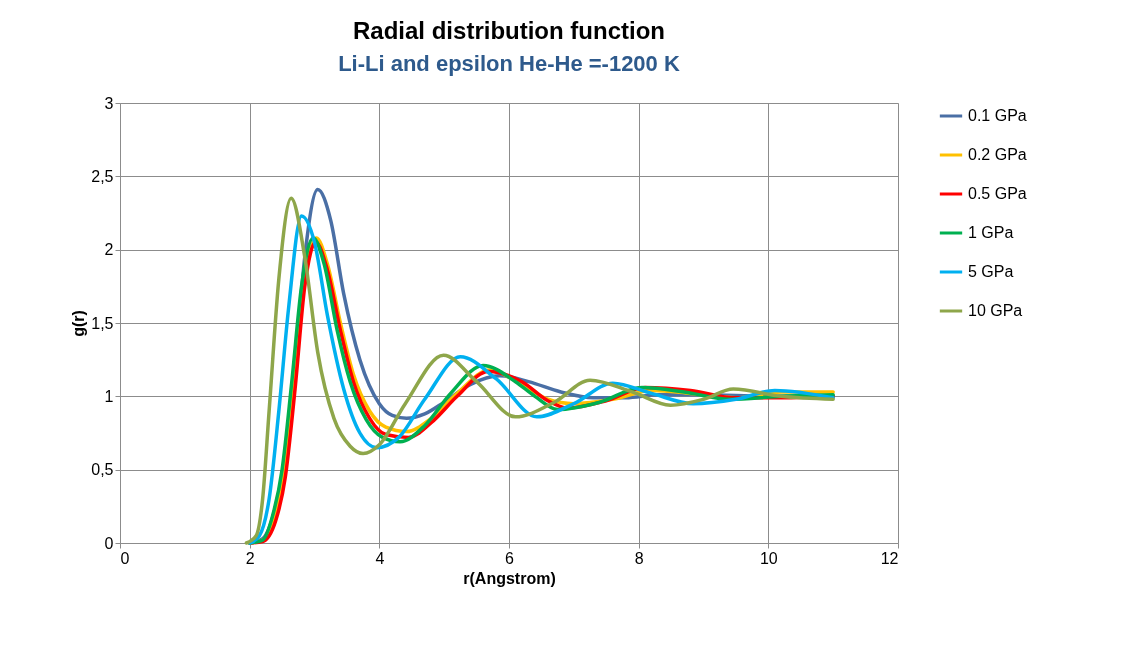 This screenshot has height=670, width=1130. What do you see at coordinates (639, 558) in the screenshot?
I see `x-tick-label: 8` at bounding box center [639, 558].